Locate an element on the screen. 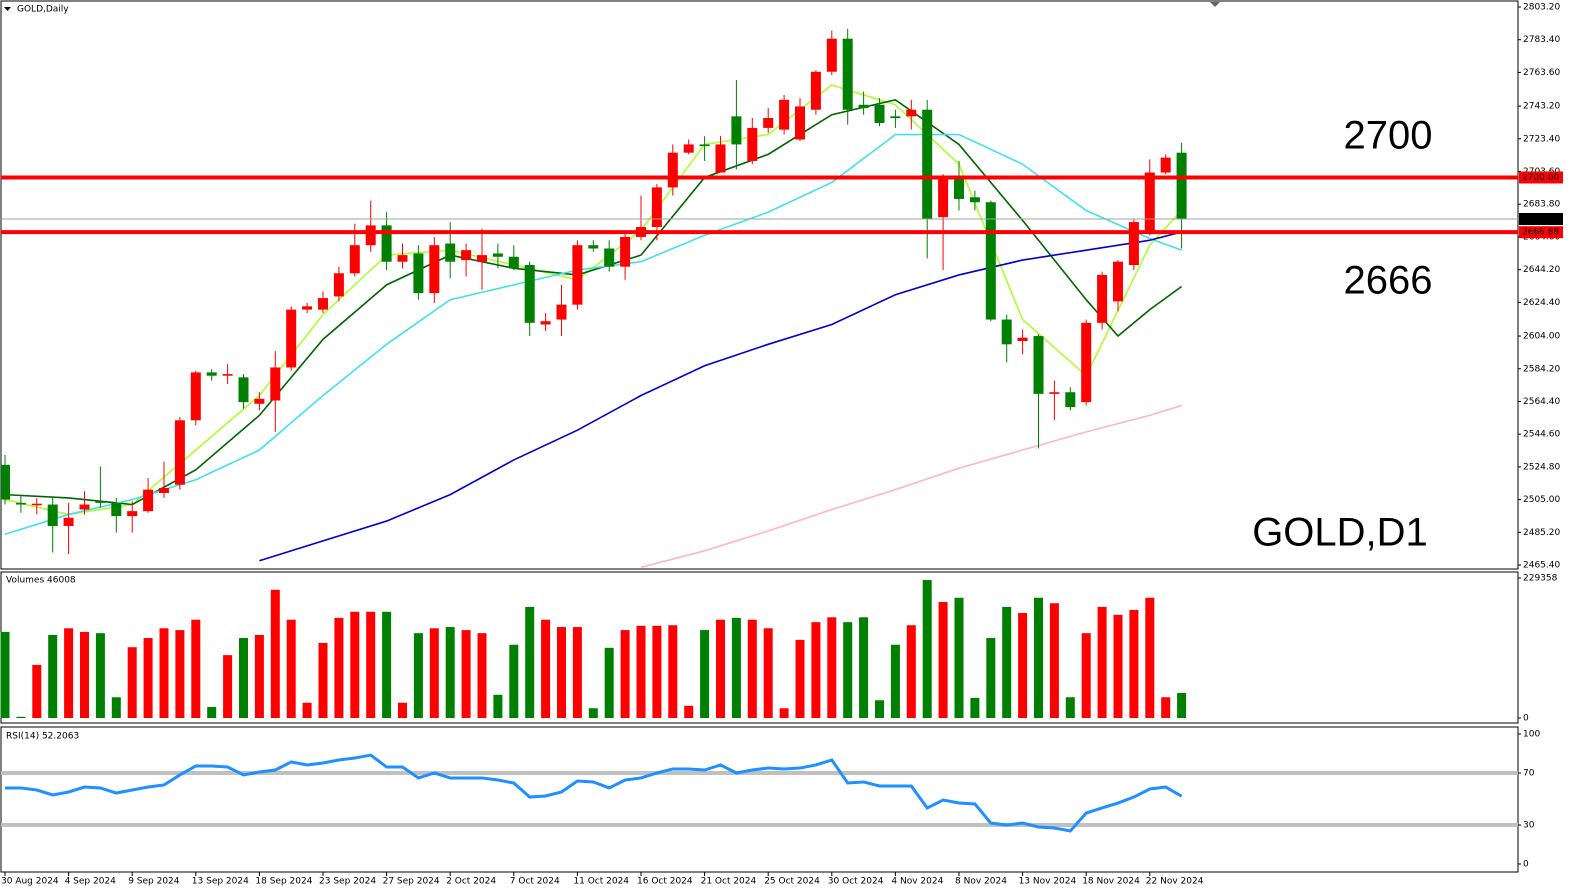 The width and height of the screenshot is (1574, 895). x-tick-label: 11 Oct 2024 is located at coordinates (601, 882).